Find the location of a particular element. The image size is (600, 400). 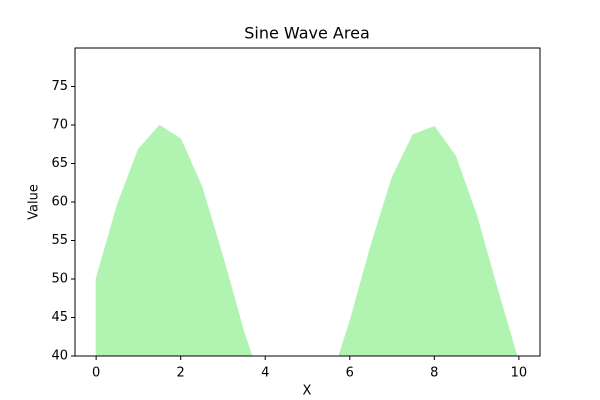

x-tick-label: 8 is located at coordinates (434, 373).